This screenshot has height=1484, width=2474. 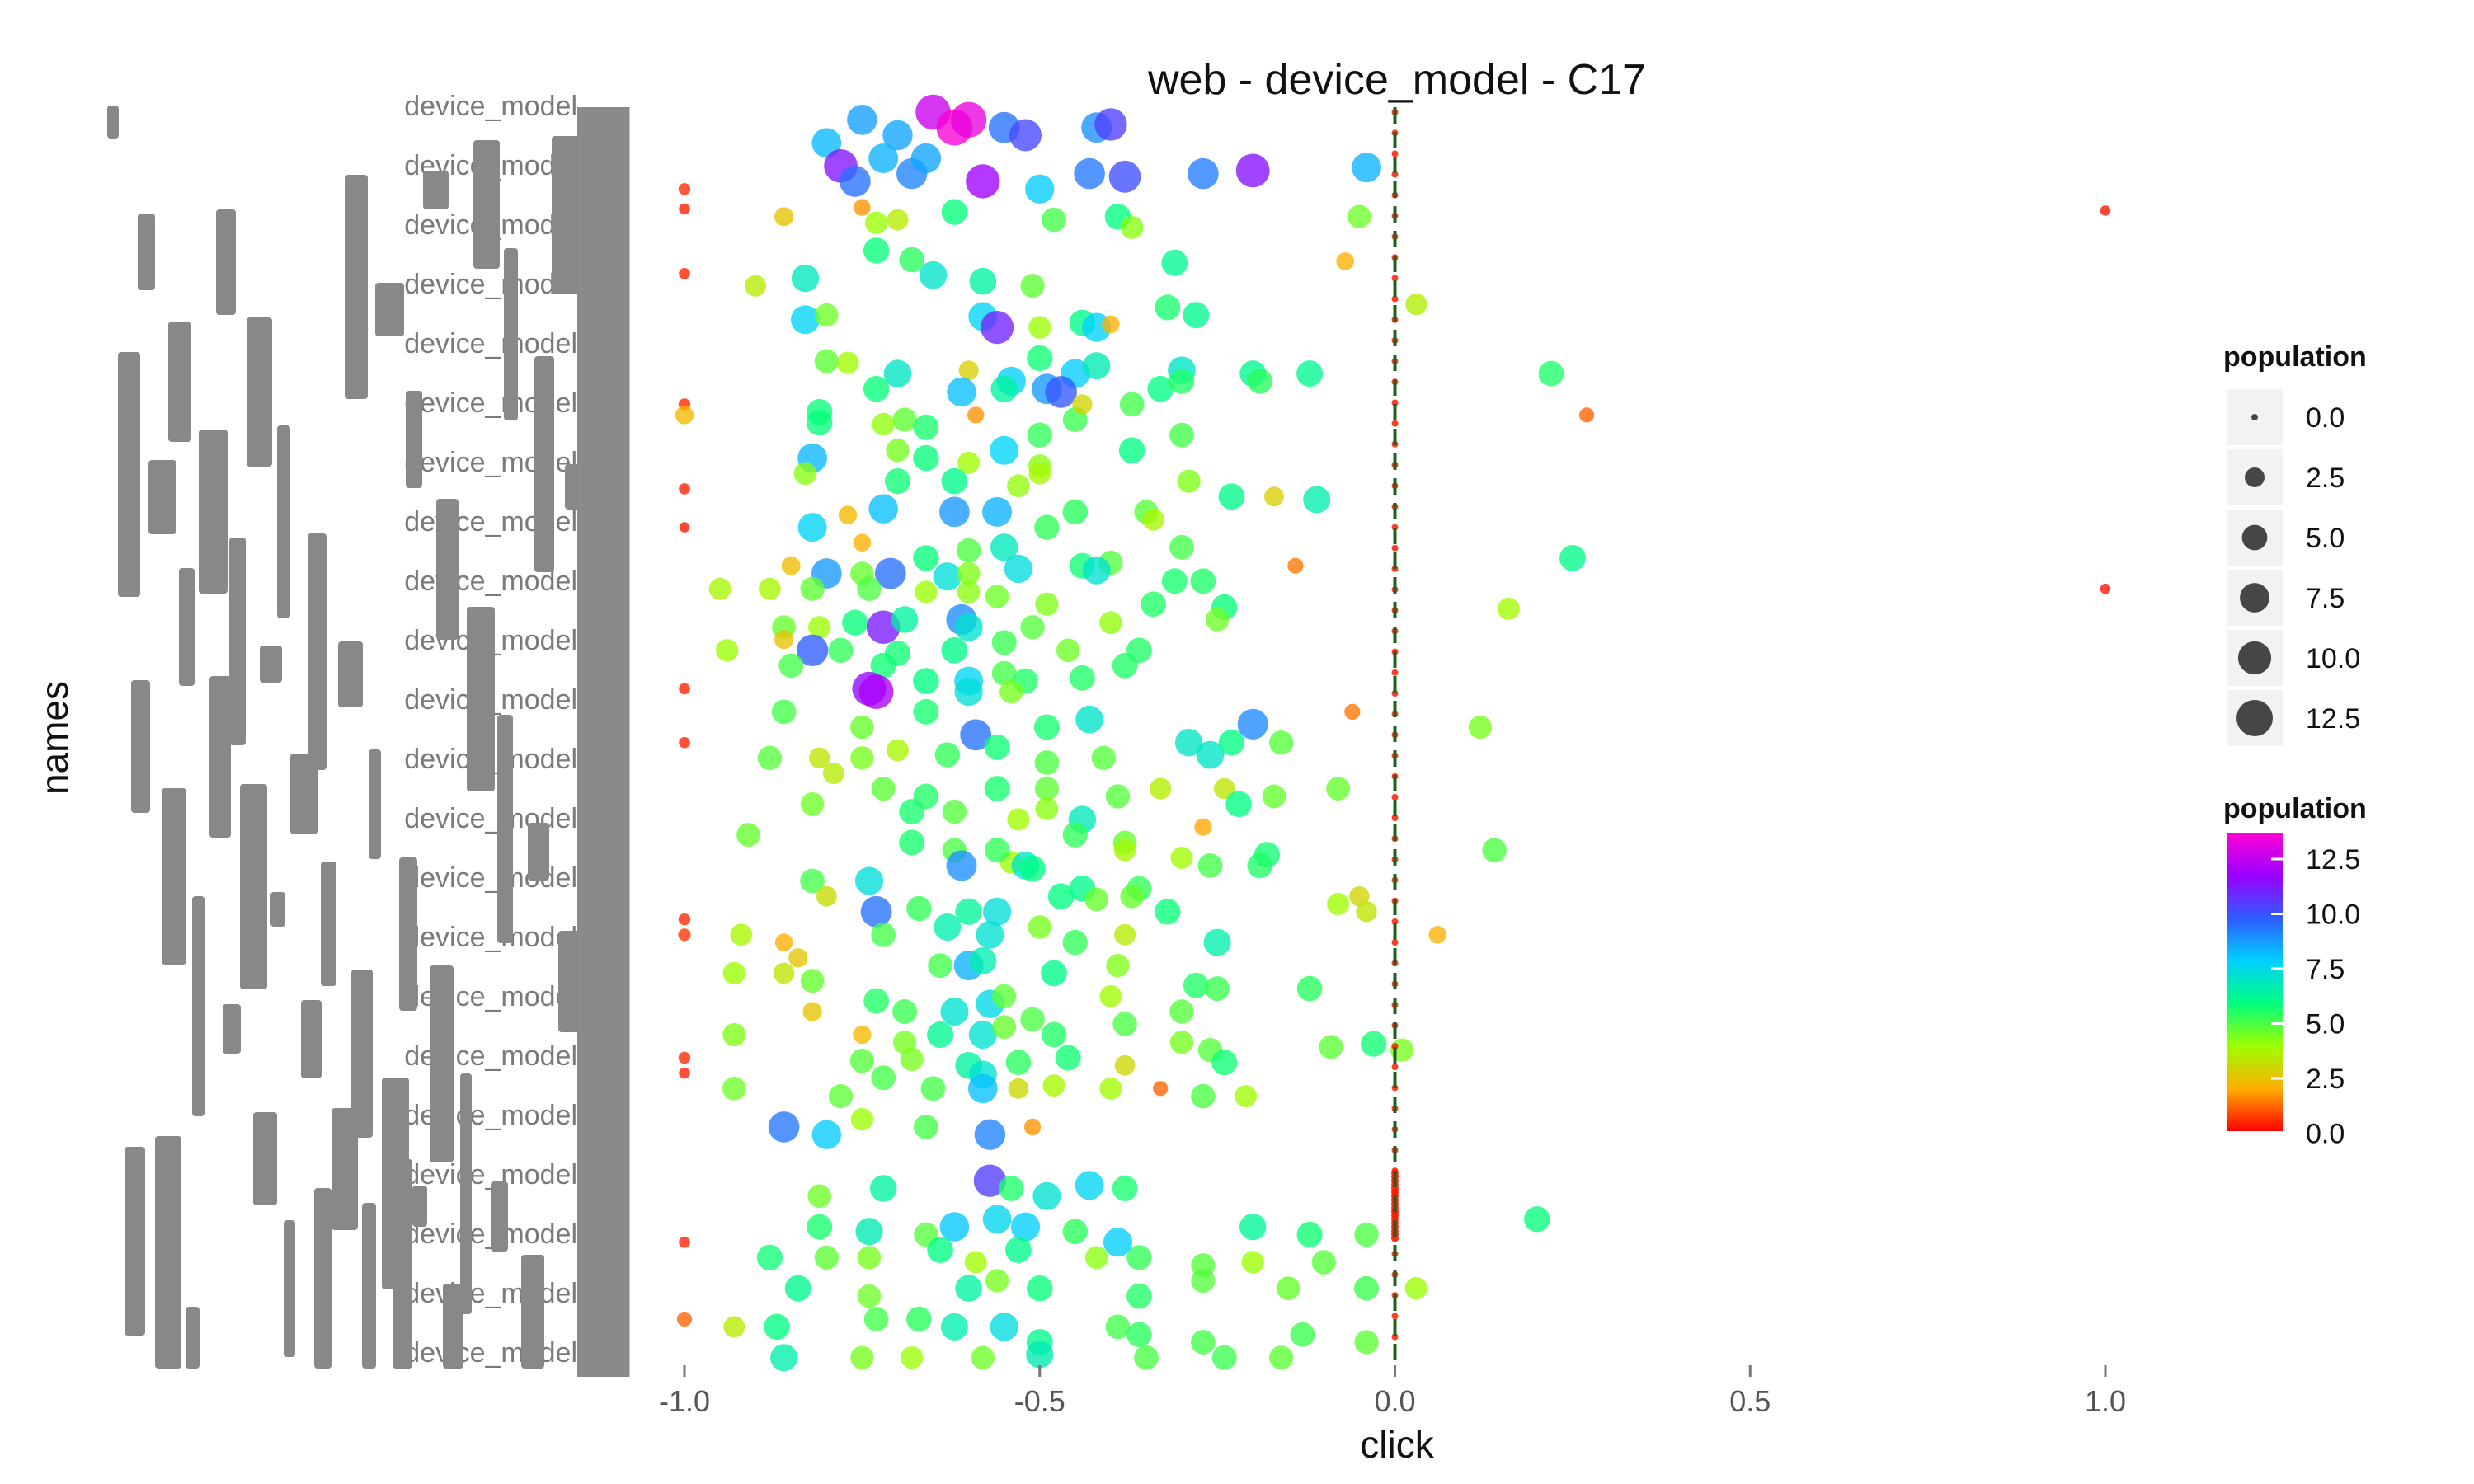 I want to click on x-tick-label: 0.5, so click(x=1750, y=1401).